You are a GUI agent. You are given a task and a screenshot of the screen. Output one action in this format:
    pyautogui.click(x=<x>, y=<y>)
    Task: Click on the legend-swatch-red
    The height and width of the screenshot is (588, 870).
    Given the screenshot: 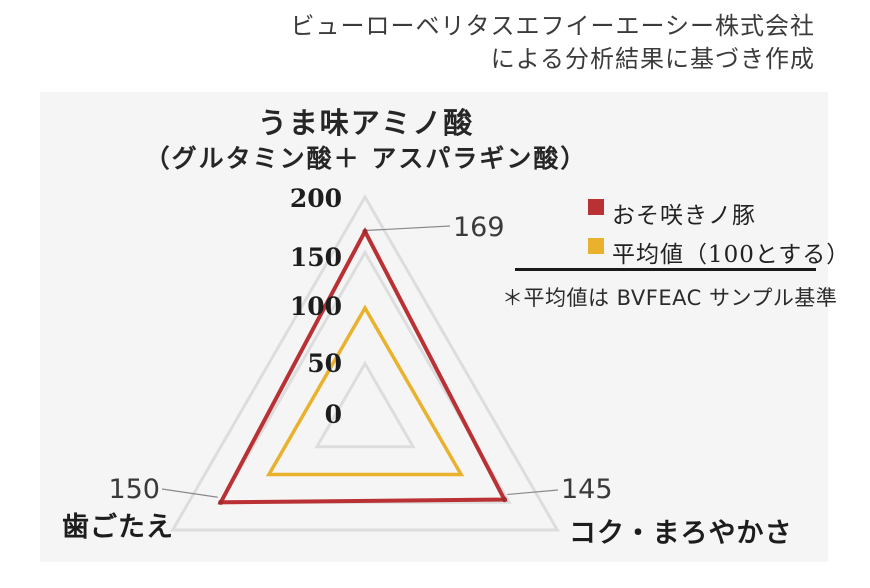 What is the action you would take?
    pyautogui.click(x=596, y=207)
    